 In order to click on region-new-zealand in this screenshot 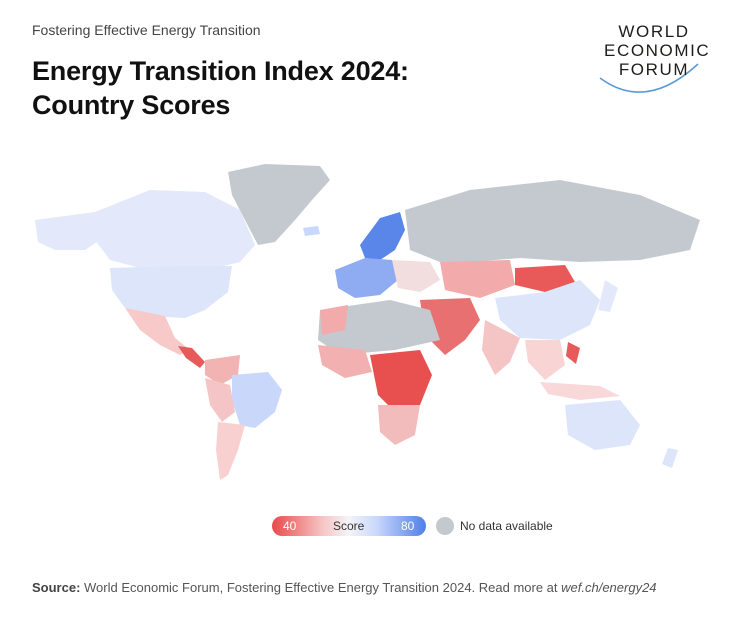, I will do `click(670, 458)`.